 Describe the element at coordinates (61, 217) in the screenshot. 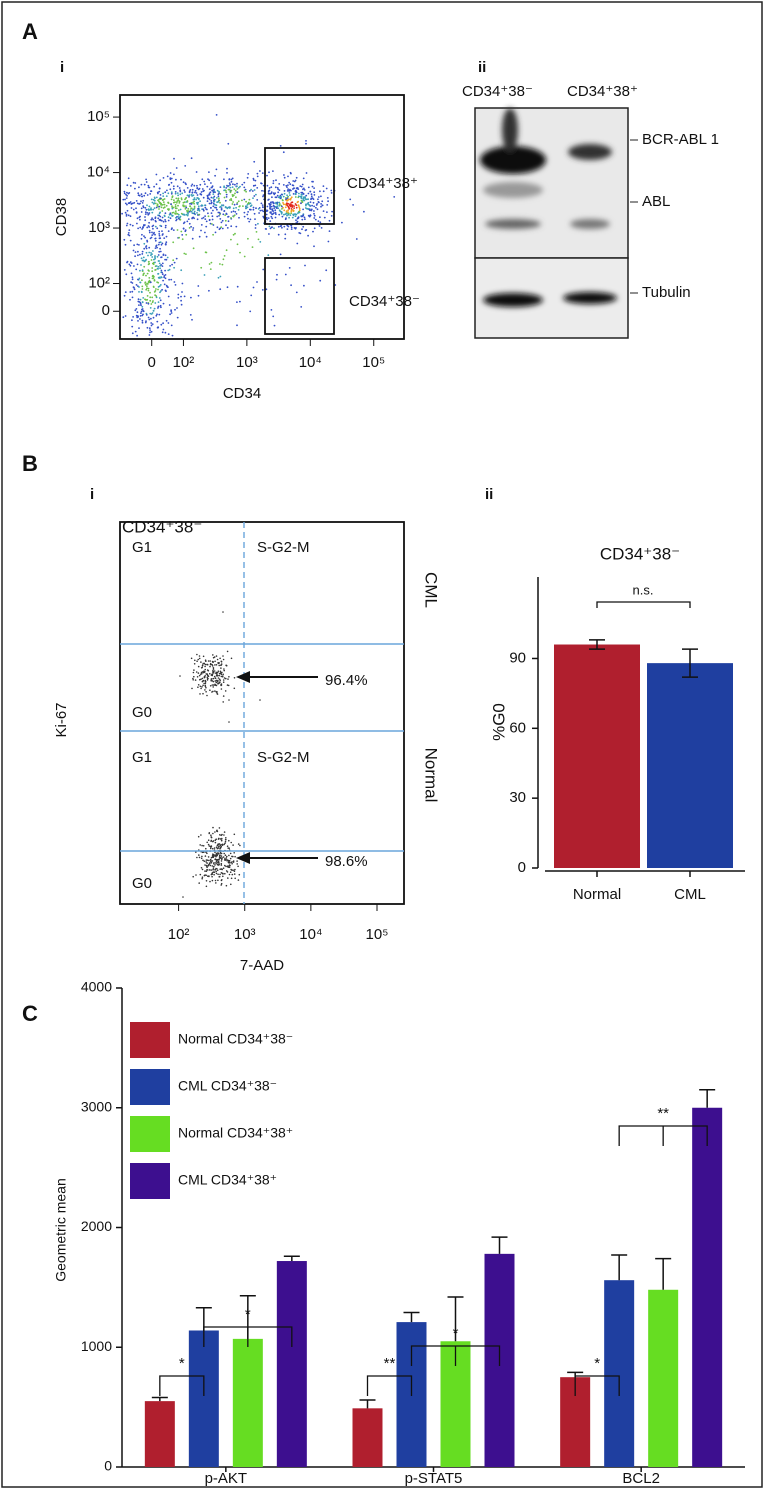

I see `y-axis-title: CD38` at that location.